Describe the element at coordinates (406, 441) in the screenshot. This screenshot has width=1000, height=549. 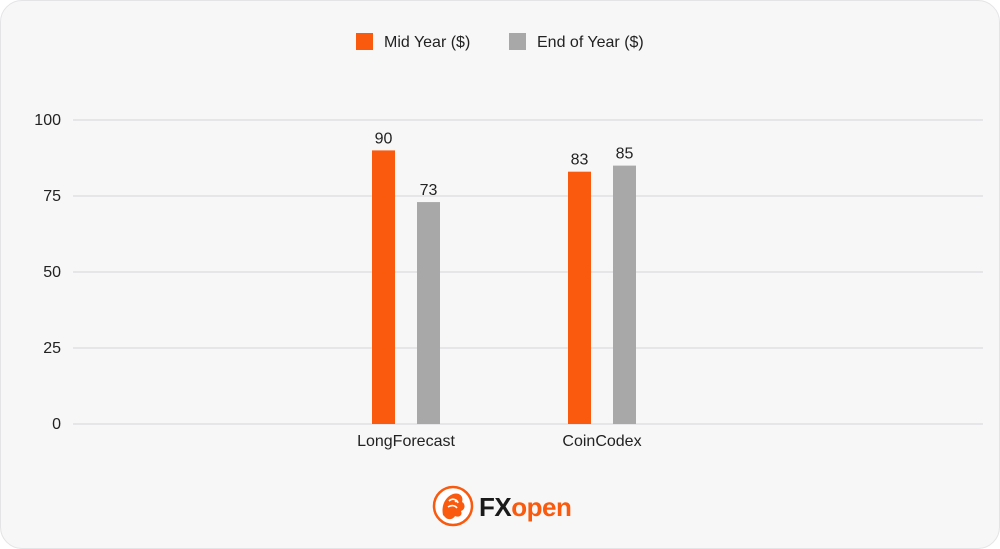
I see `x-tick-label: LongForecast` at that location.